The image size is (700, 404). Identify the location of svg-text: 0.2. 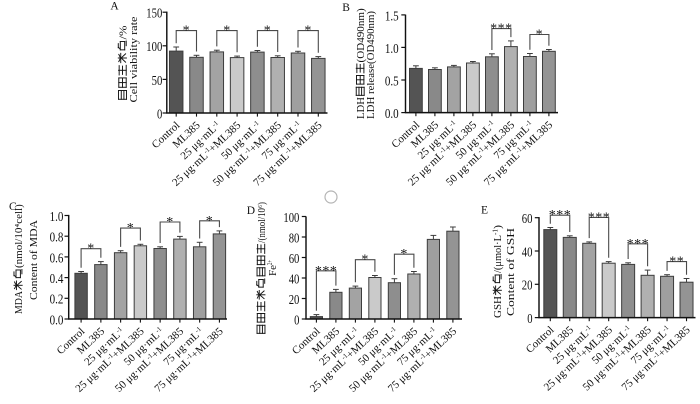
(57, 299).